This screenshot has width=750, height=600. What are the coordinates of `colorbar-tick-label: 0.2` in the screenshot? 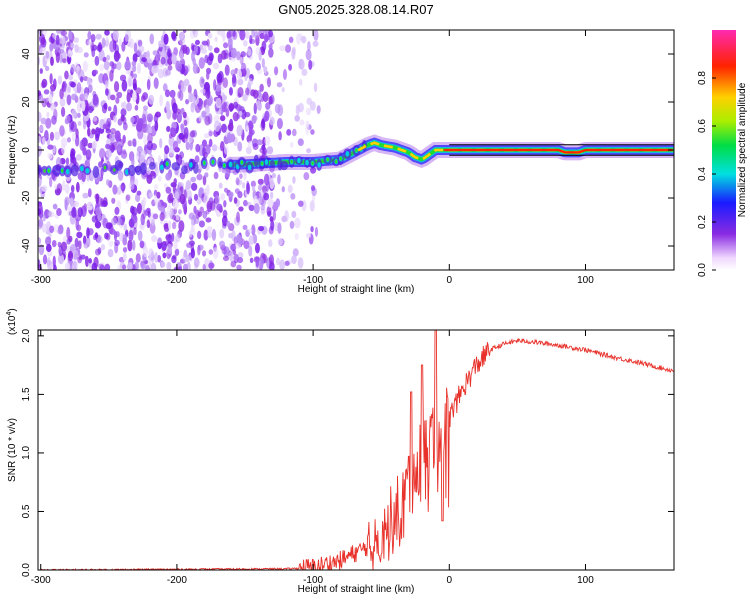 It's located at (702, 222).